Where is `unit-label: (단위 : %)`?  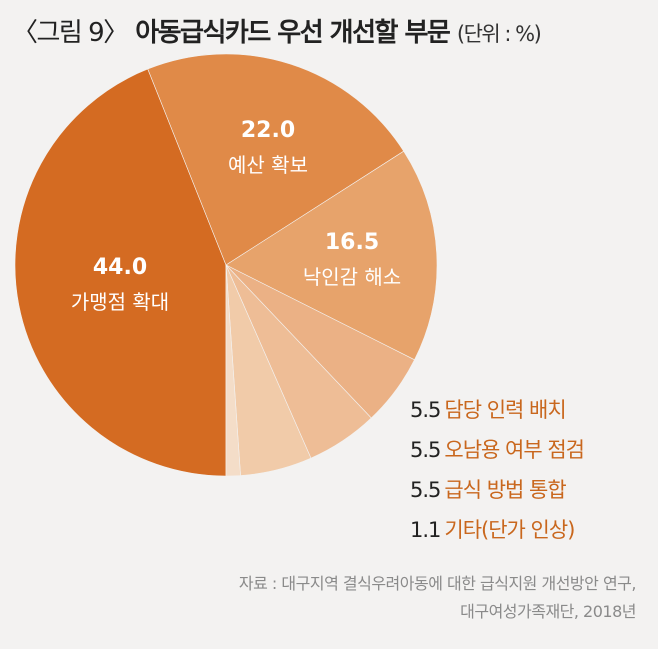
unit-label: (단위 : %) is located at coordinates (499, 34).